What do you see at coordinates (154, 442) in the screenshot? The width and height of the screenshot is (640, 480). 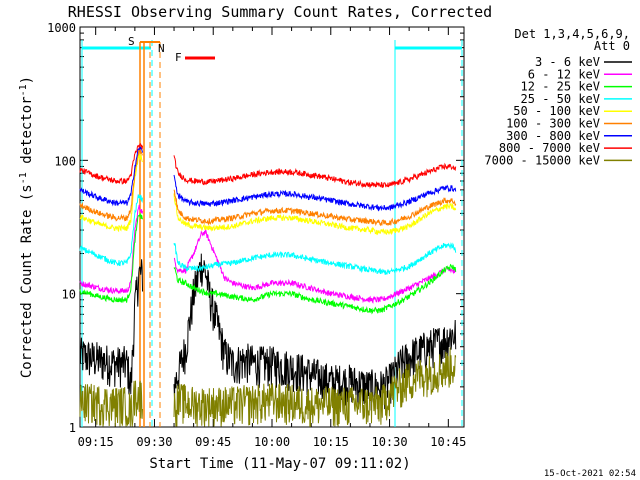 I see `x-tick-label: 09:30` at bounding box center [154, 442].